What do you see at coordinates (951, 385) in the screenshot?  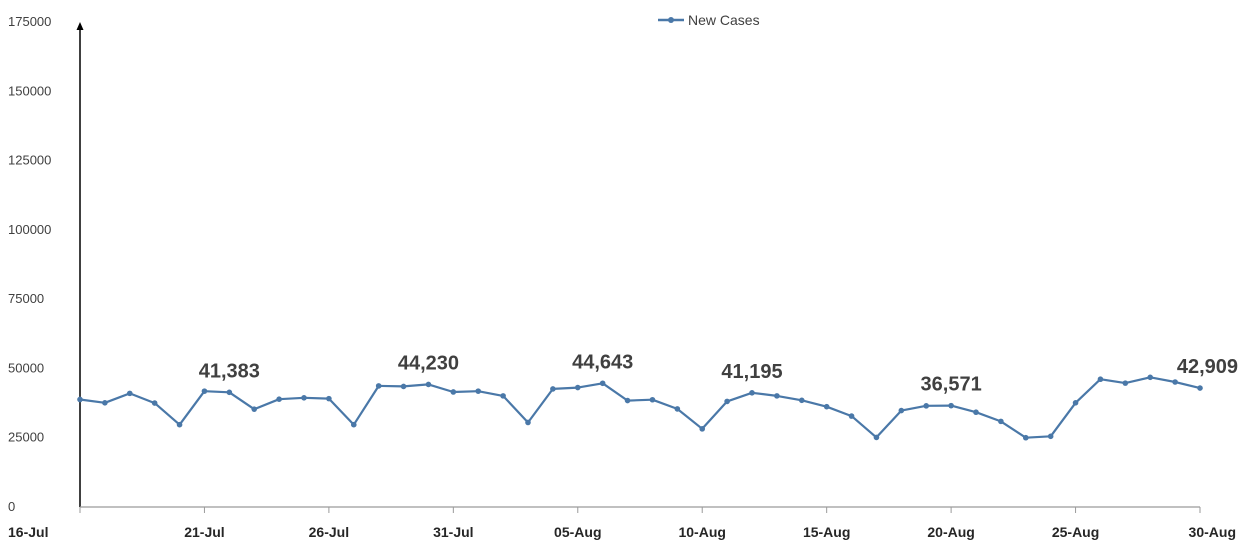 I see `data-label: 36,571` at bounding box center [951, 385].